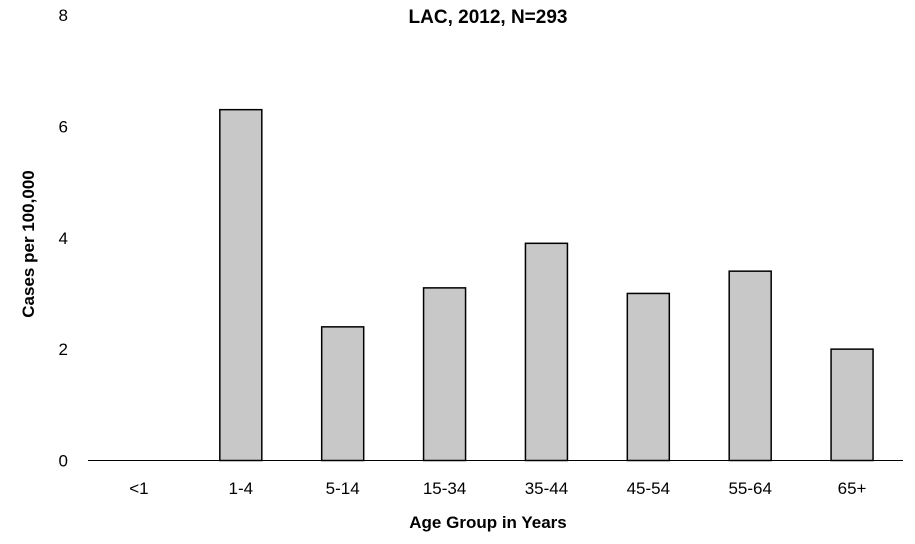 Image resolution: width=915 pixels, height=544 pixels. I want to click on x-tick-label: 45-54, so click(648, 488).